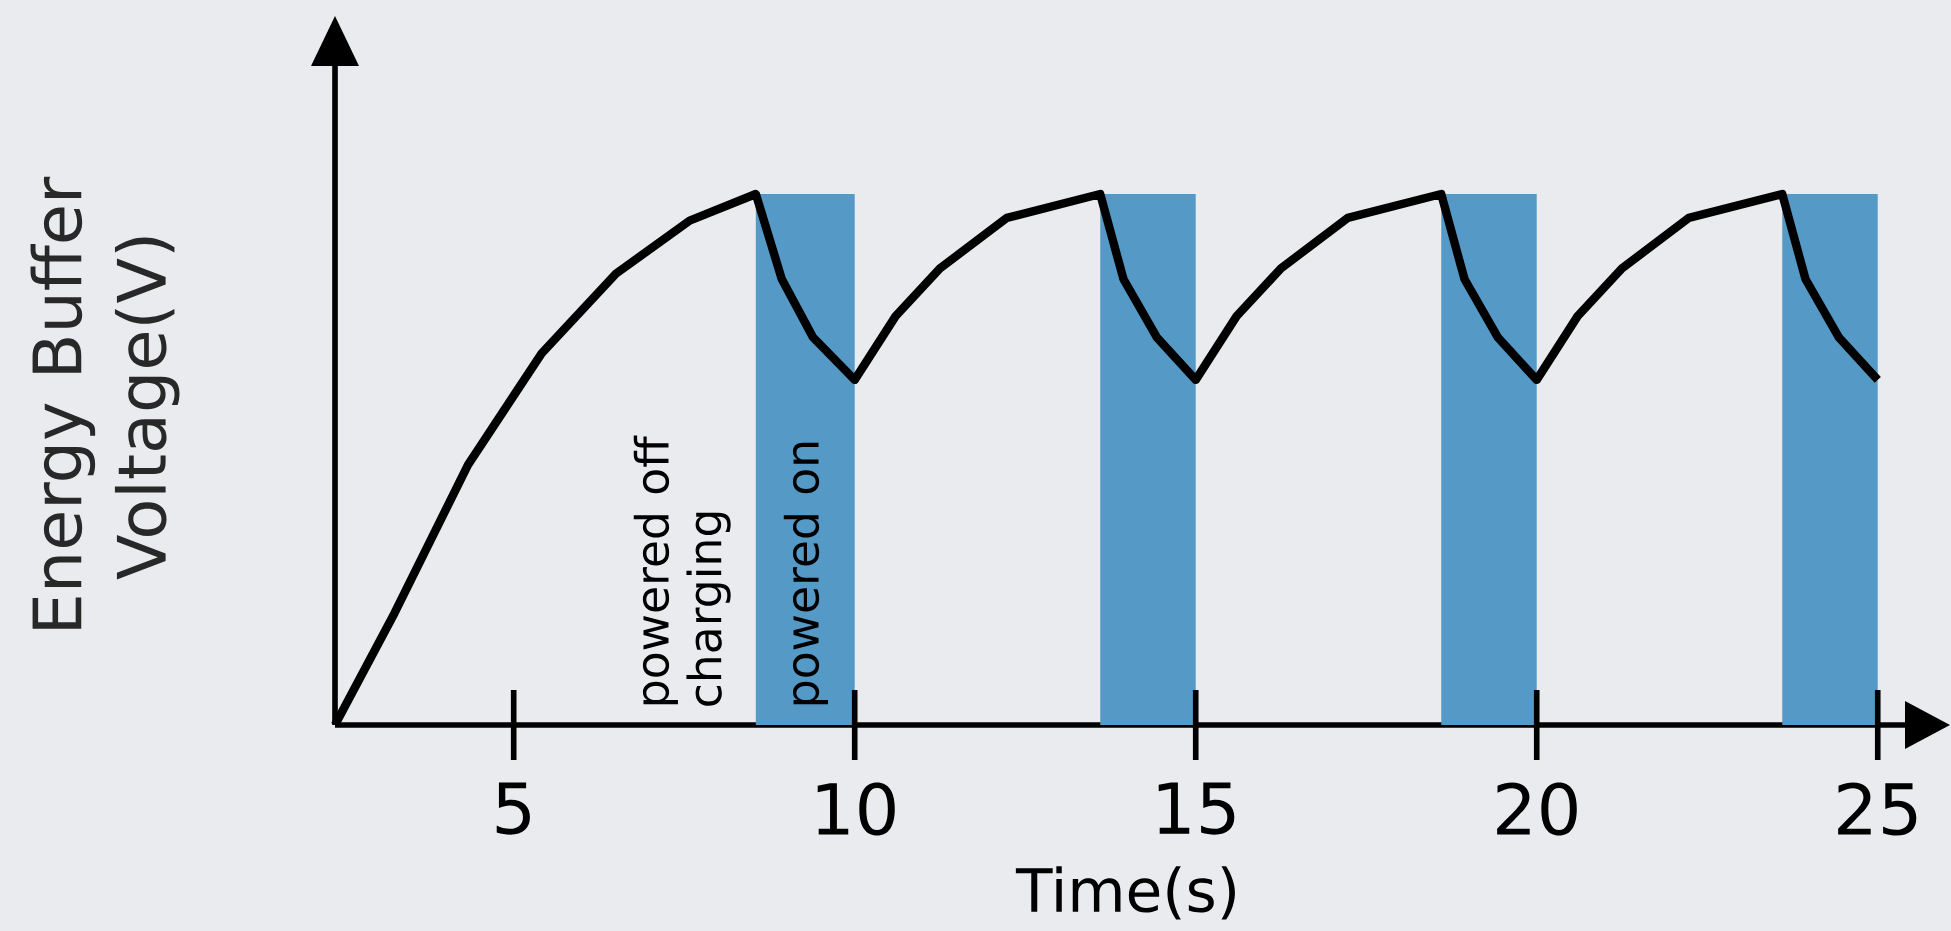 Image resolution: width=1951 pixels, height=931 pixels. I want to click on x-tick-label: 25, so click(1877, 809).